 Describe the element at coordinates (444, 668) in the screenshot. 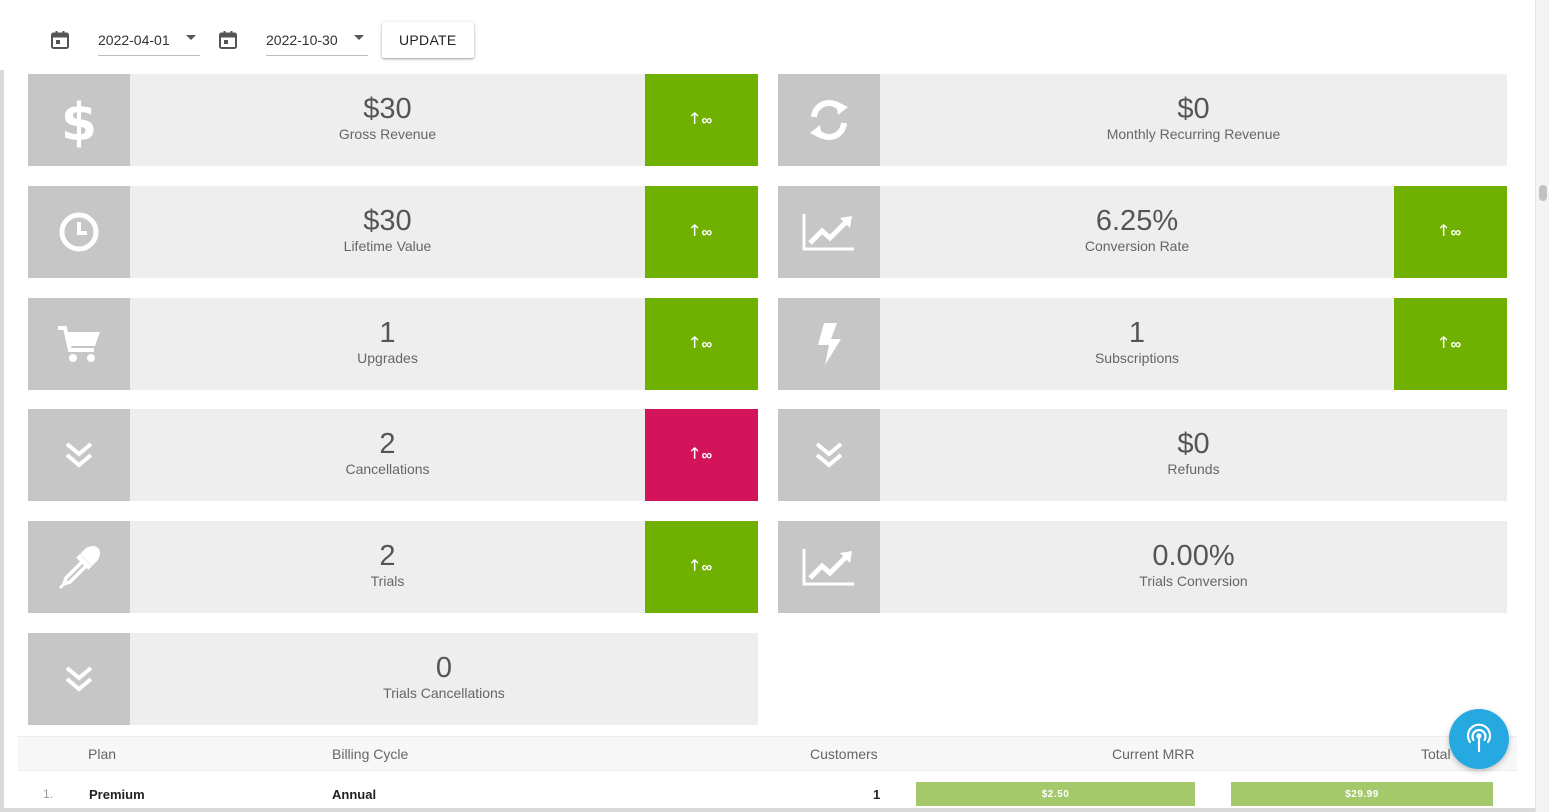

I see `trials-cancellations-value: 0` at that location.